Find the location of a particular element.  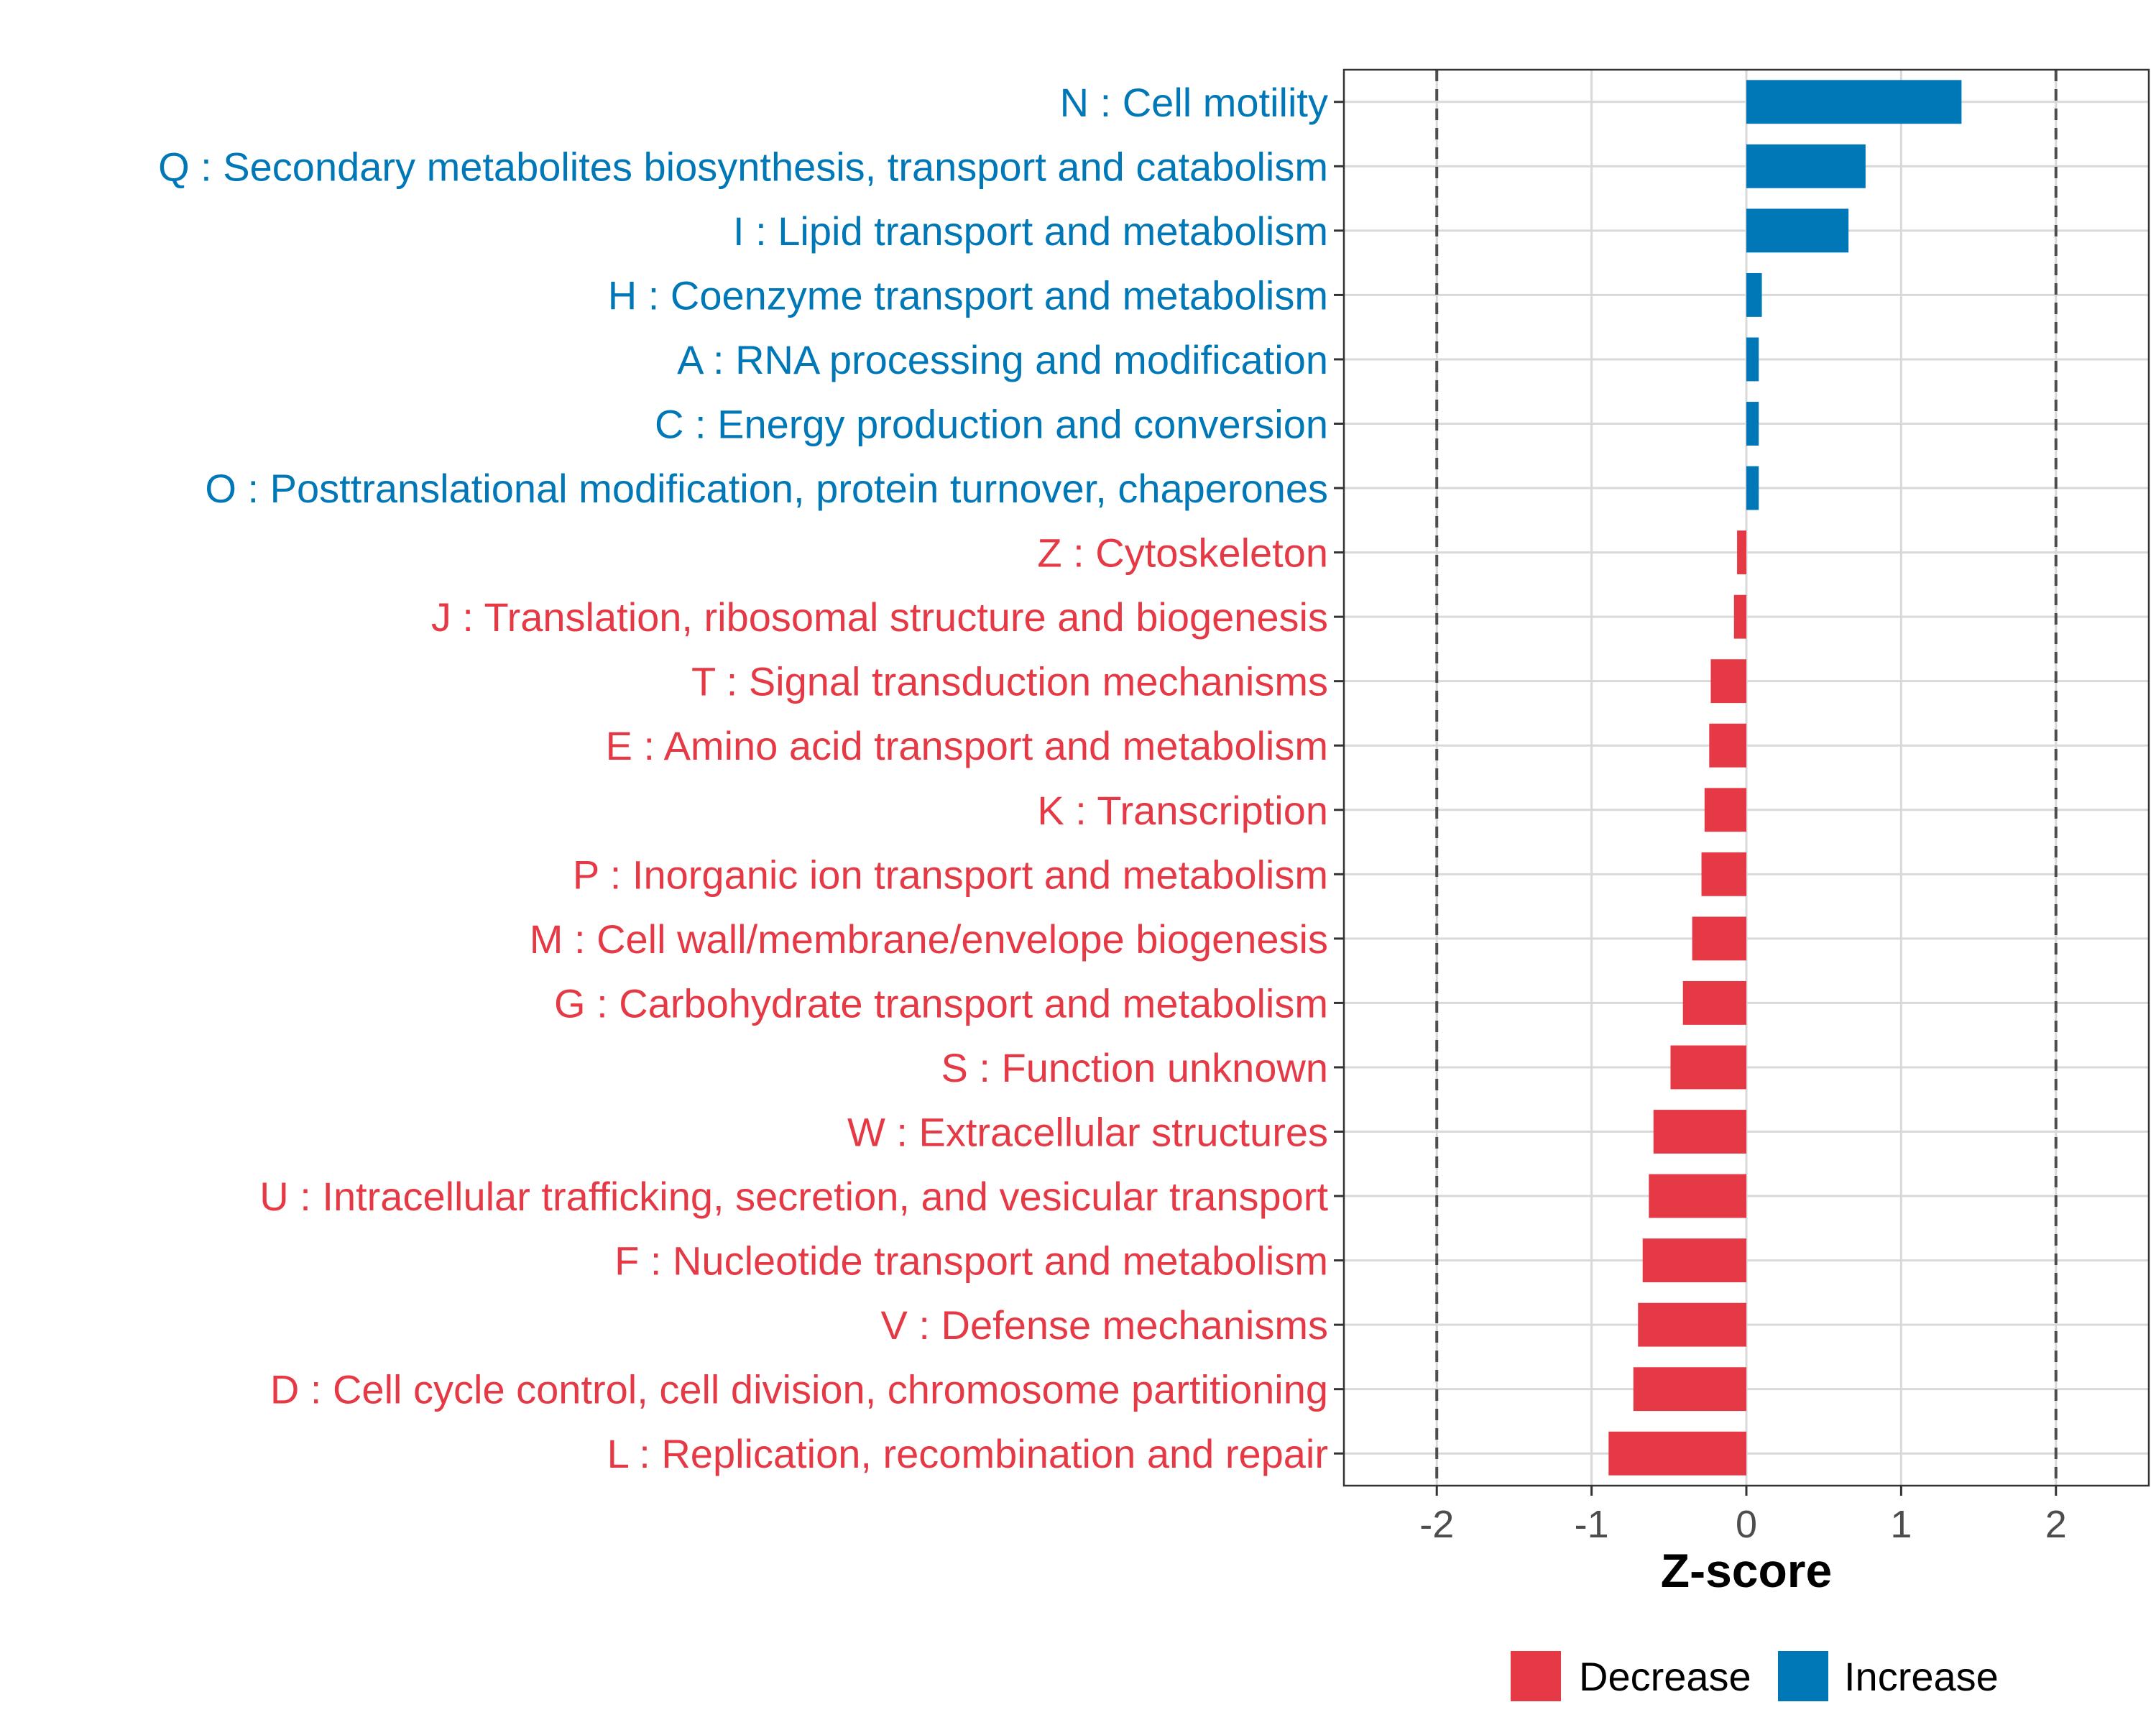

category-label: S : Function unknown is located at coordinates (1134, 1067).